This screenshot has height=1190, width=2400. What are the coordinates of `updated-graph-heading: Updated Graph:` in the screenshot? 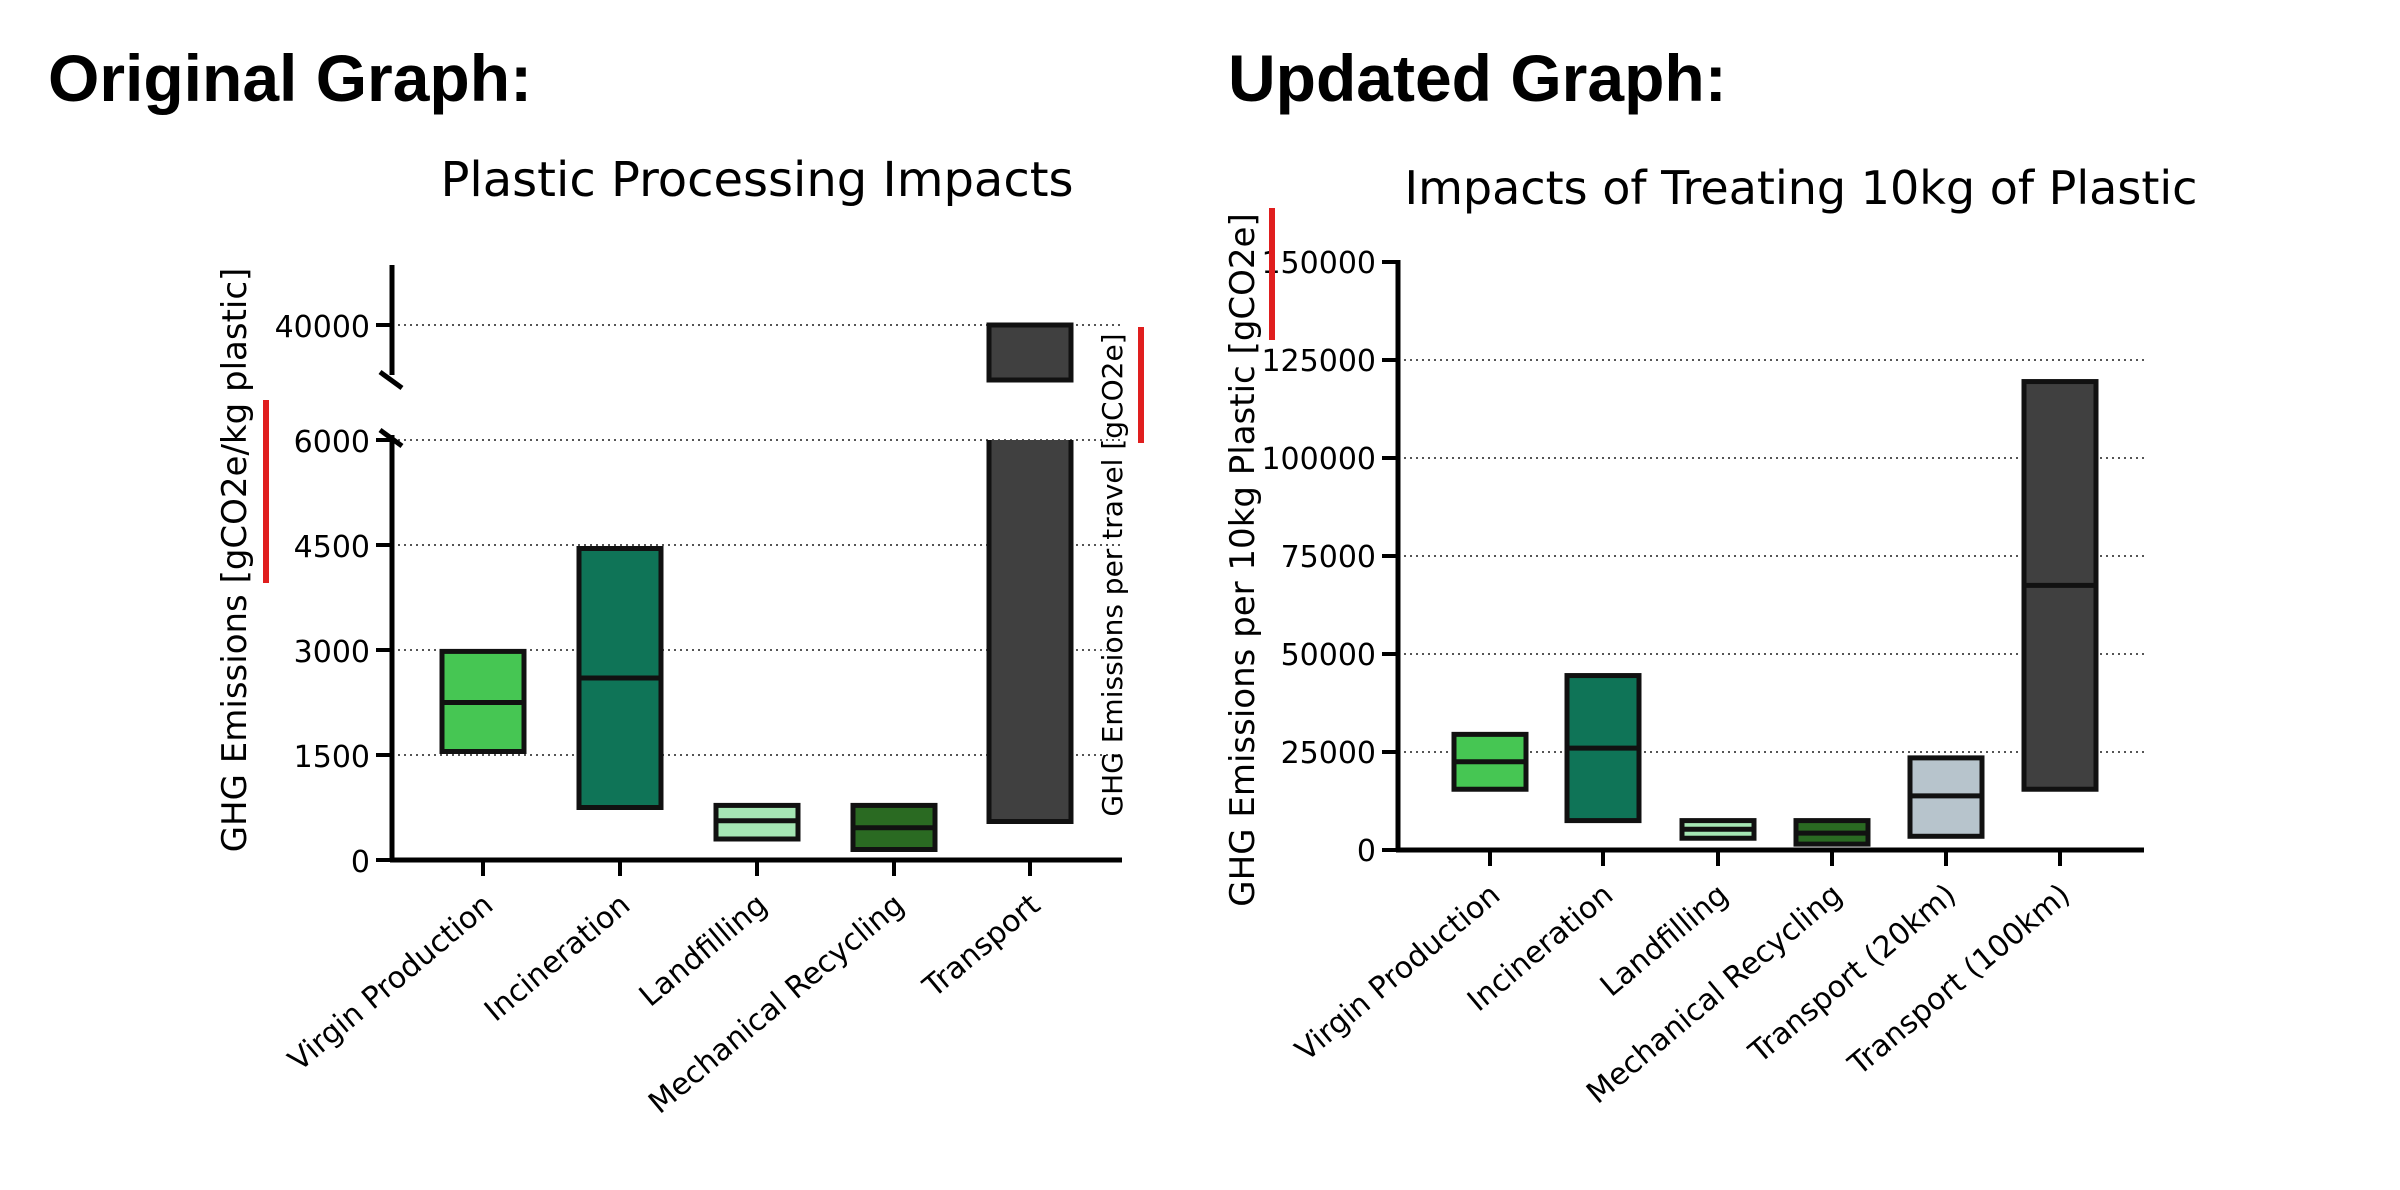 It's located at (1477, 78).